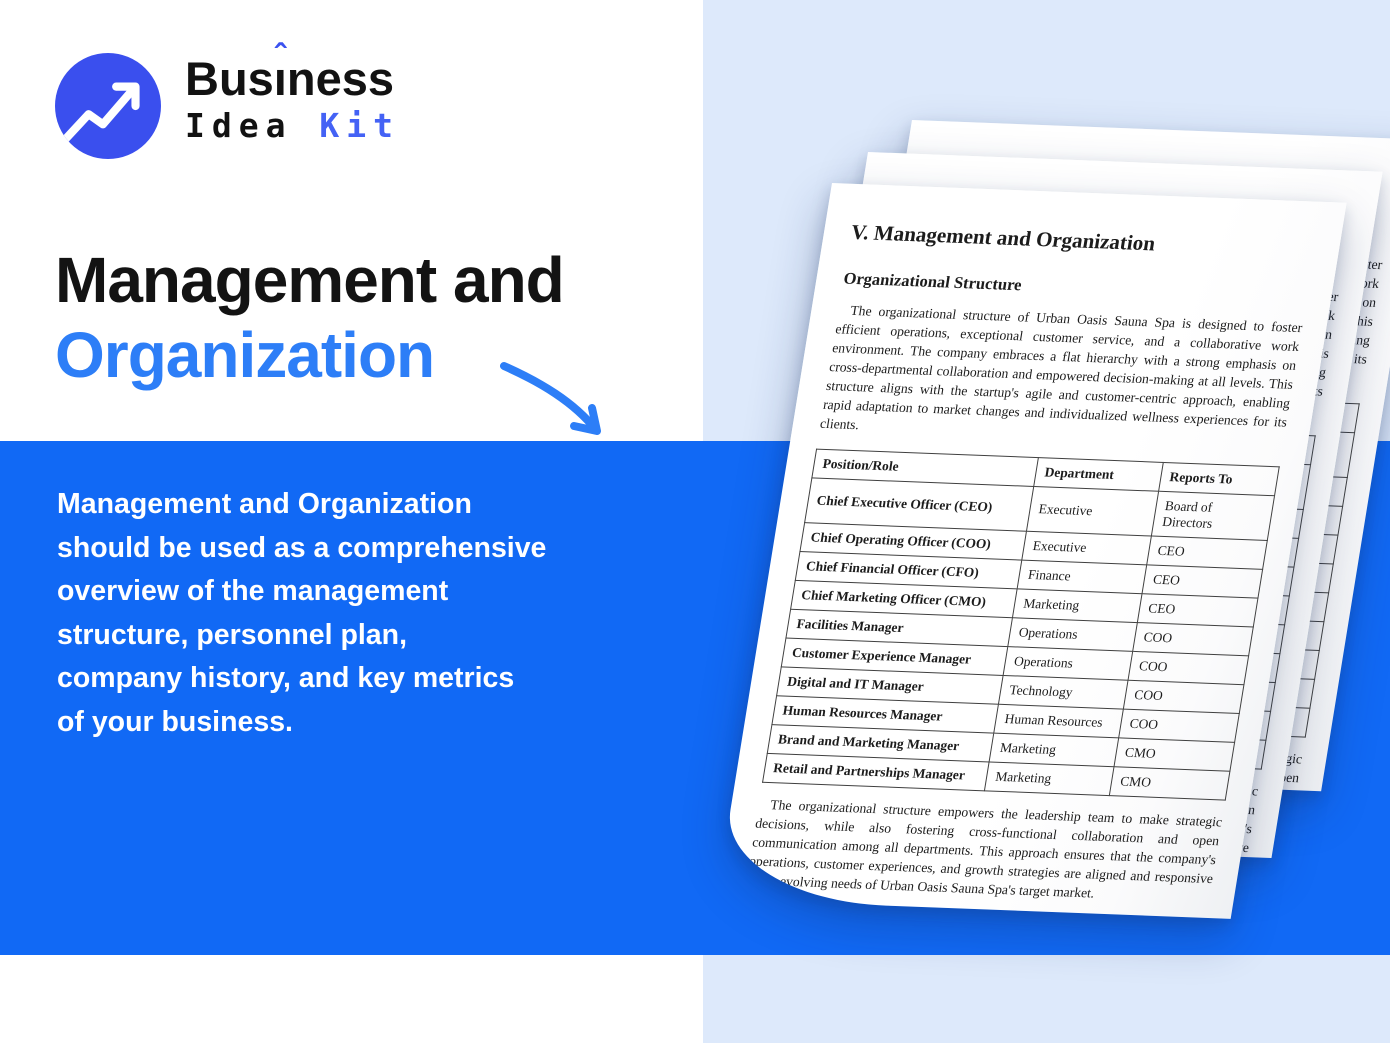  What do you see at coordinates (1213, 516) in the screenshot?
I see `reports-to-cell: Board of Directors` at bounding box center [1213, 516].